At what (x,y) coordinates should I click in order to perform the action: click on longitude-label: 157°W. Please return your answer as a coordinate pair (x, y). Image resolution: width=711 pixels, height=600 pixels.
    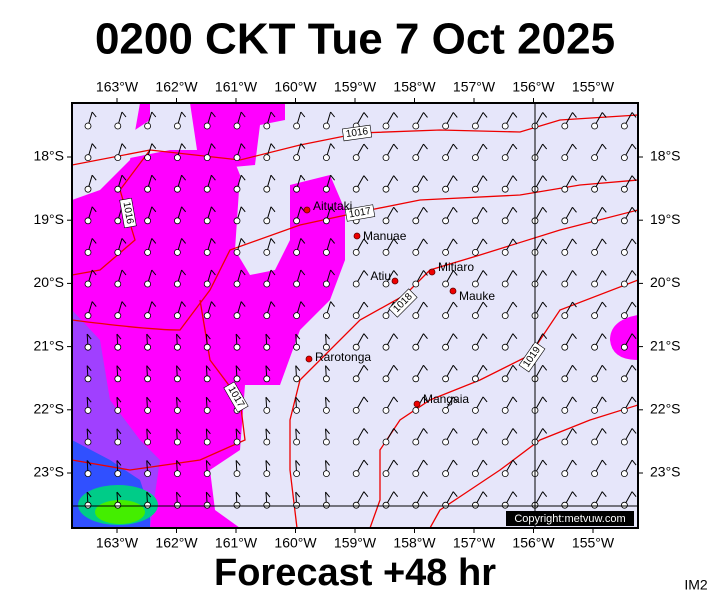
    Looking at the image, I should click on (474, 87).